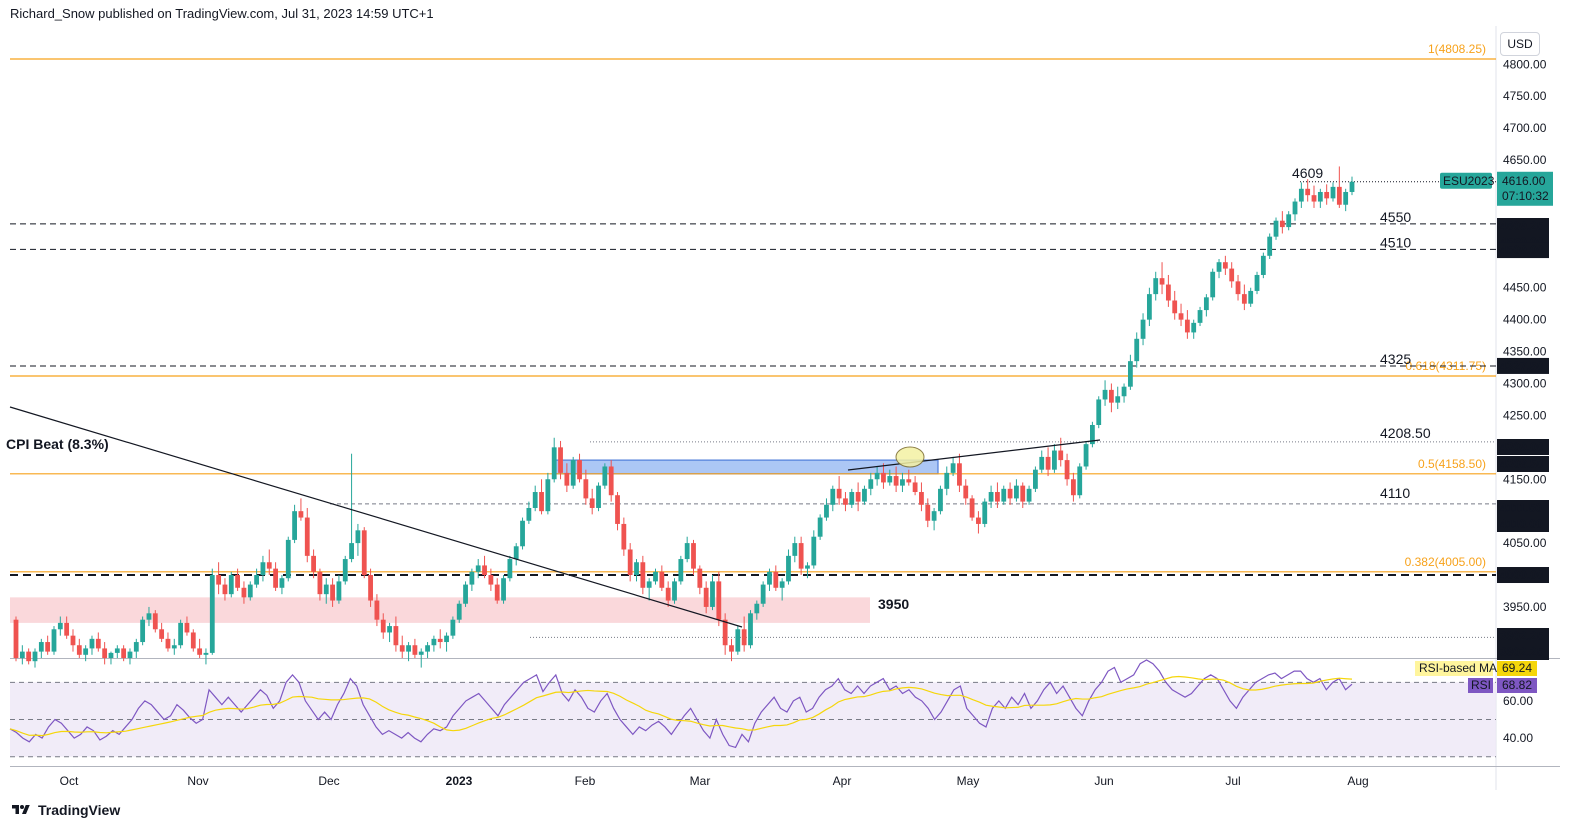 The width and height of the screenshot is (1587, 839). I want to click on price-tick-label: 4250.00, so click(1525, 415).